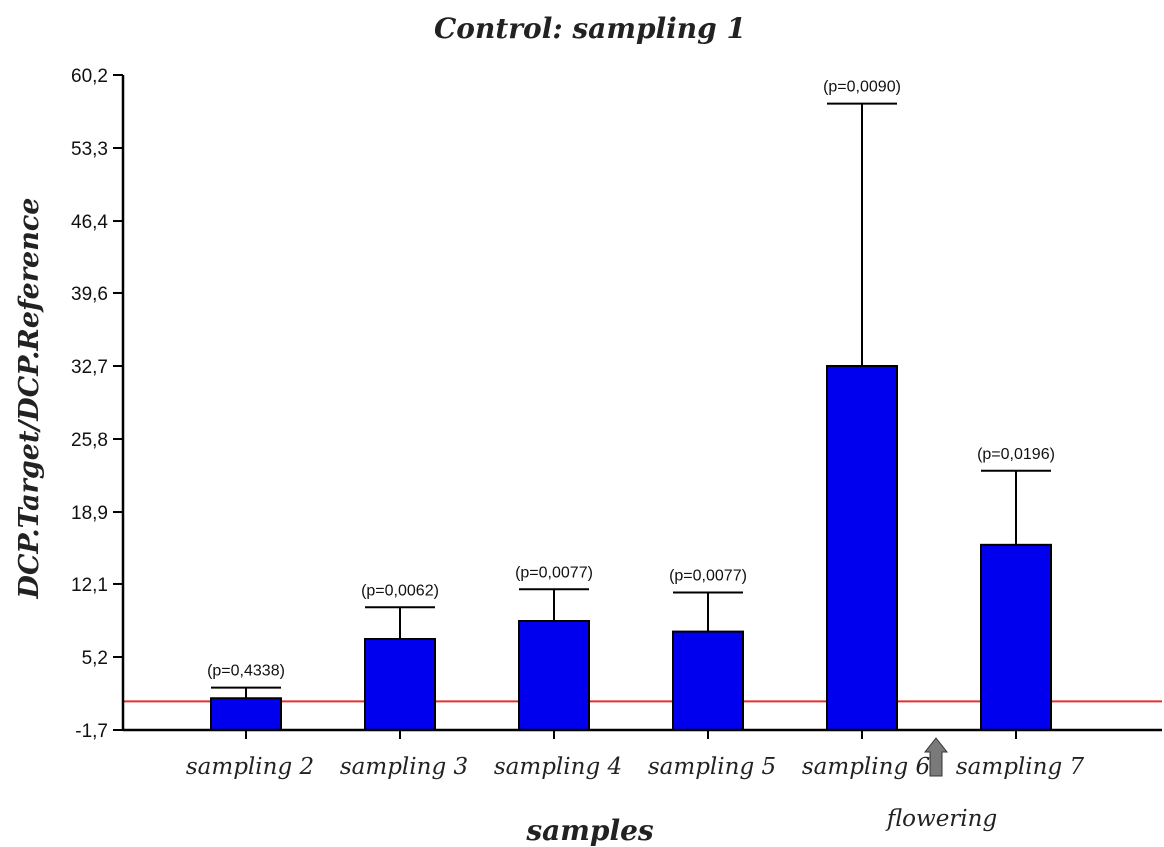  What do you see at coordinates (89, 585) in the screenshot?
I see `y-tick-label: 12,1` at bounding box center [89, 585].